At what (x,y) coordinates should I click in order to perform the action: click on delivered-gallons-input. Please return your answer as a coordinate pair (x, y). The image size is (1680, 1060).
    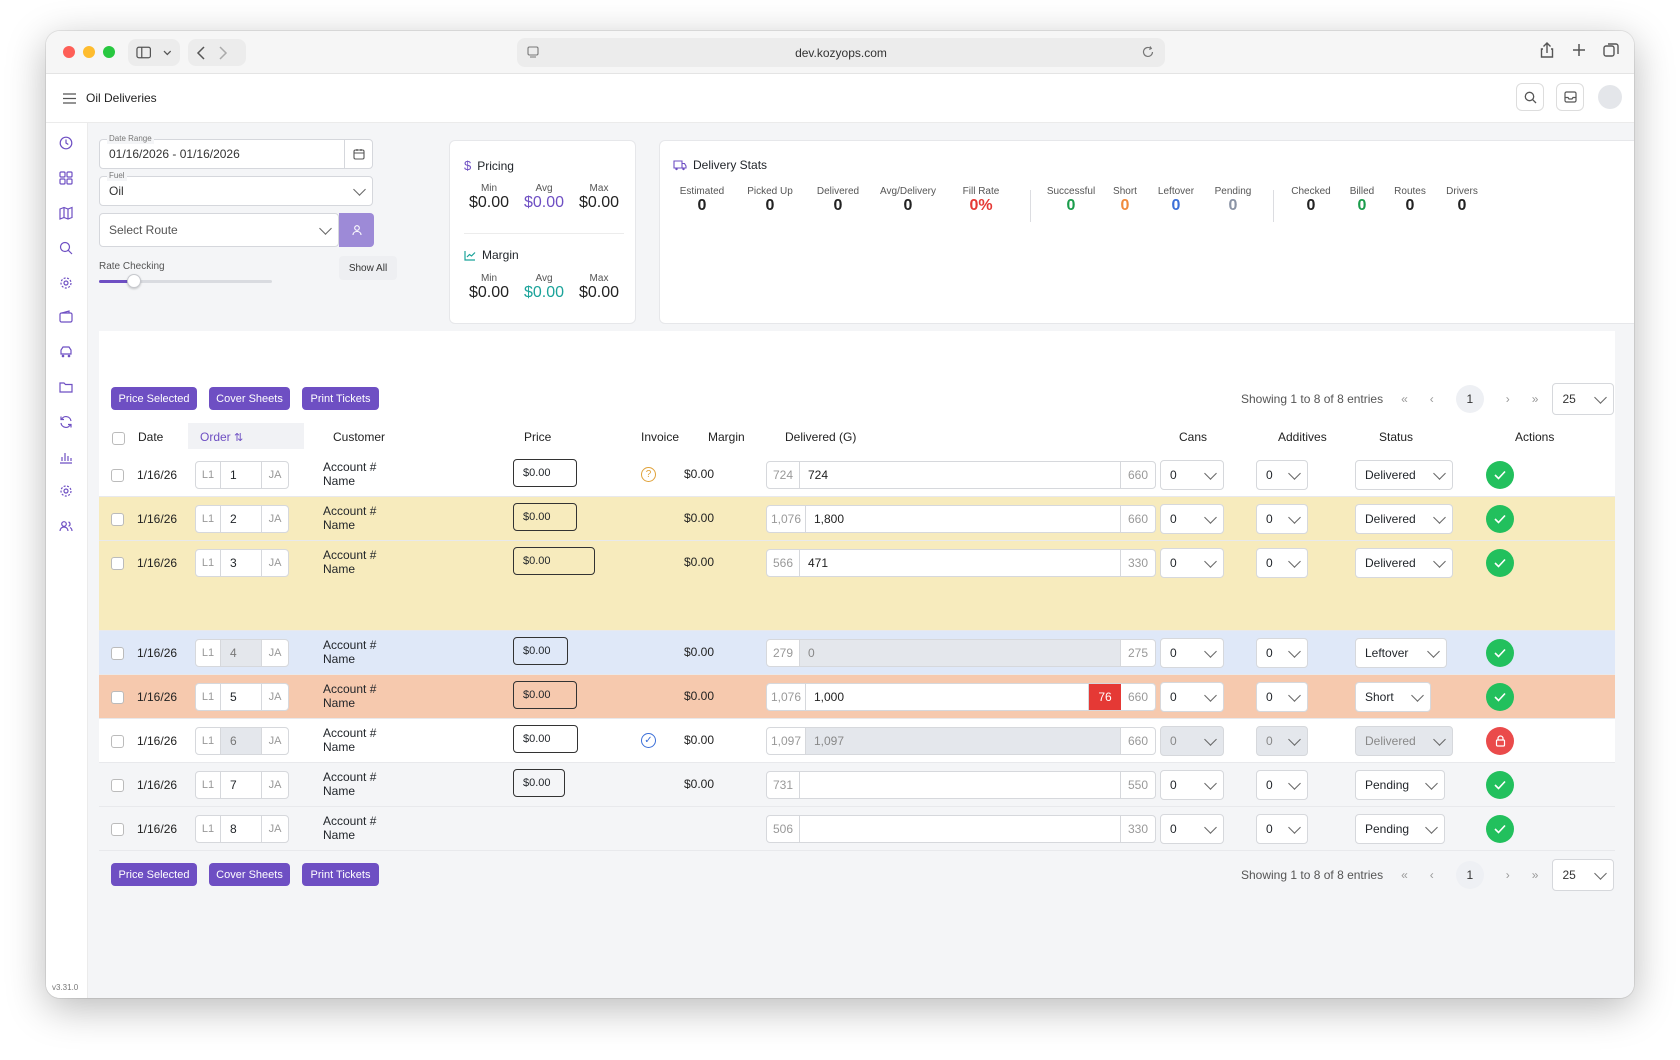
    Looking at the image, I should click on (960, 785).